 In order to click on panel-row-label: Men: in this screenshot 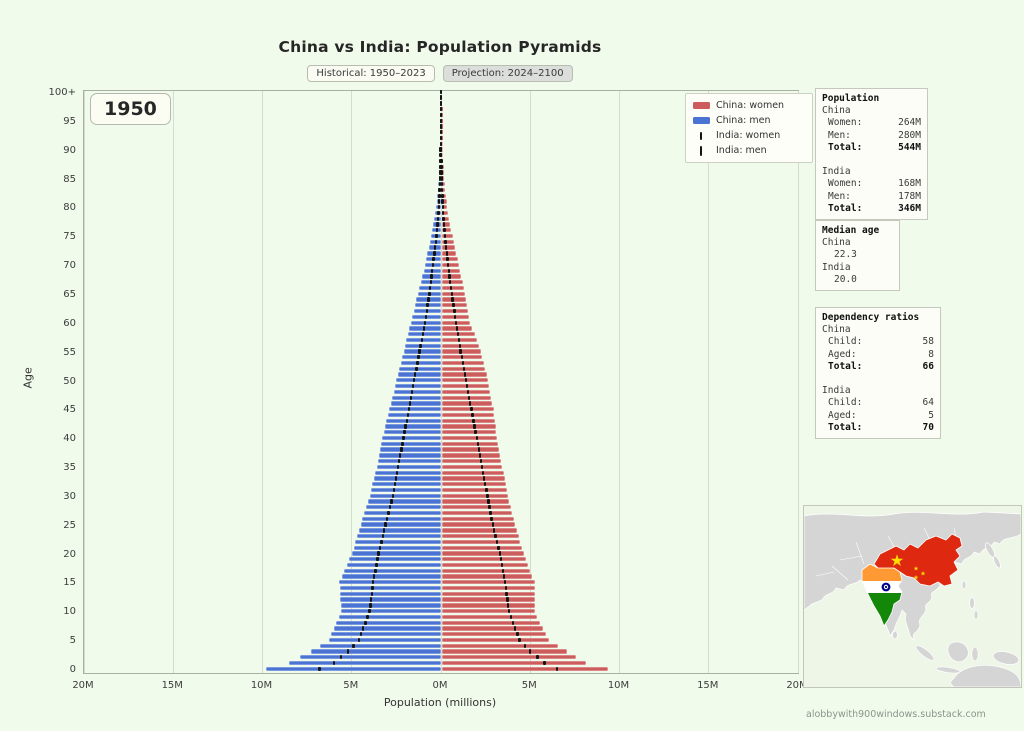, I will do `click(839, 135)`.